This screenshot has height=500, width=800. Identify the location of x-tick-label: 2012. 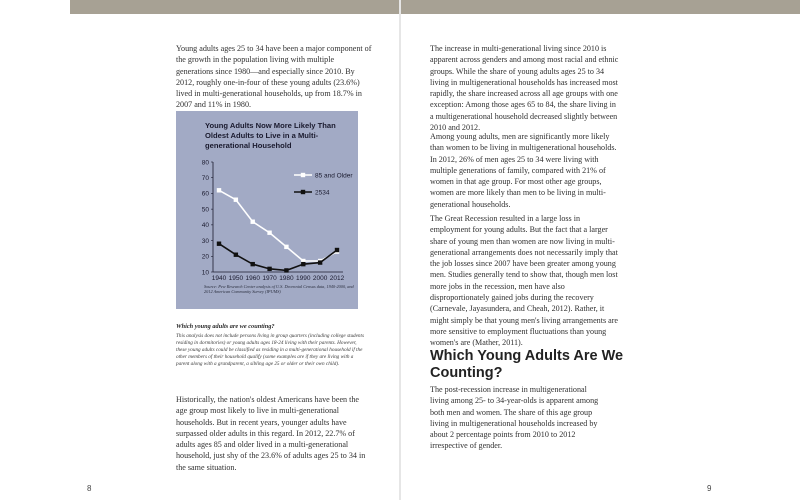
(337, 278).